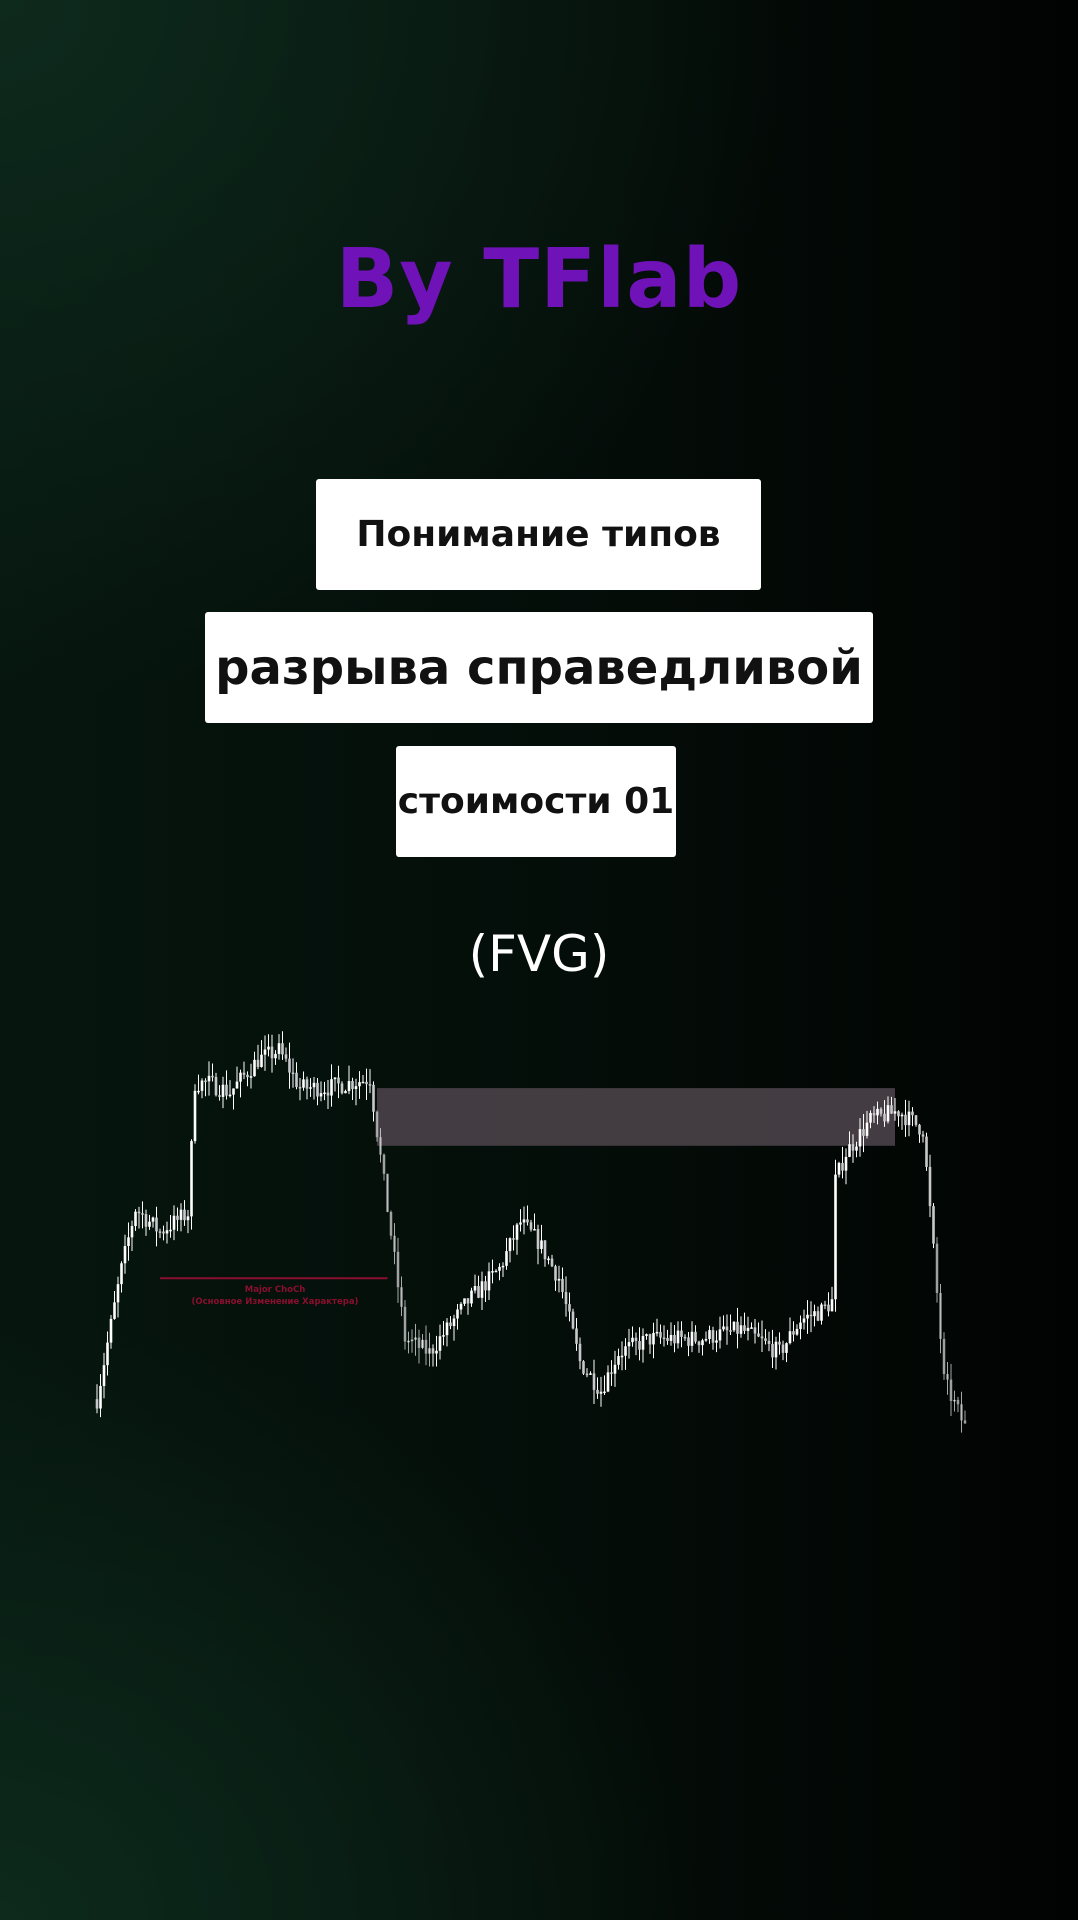 The height and width of the screenshot is (1920, 1078). I want to click on title-line-1: Понимание типов, so click(538, 534).